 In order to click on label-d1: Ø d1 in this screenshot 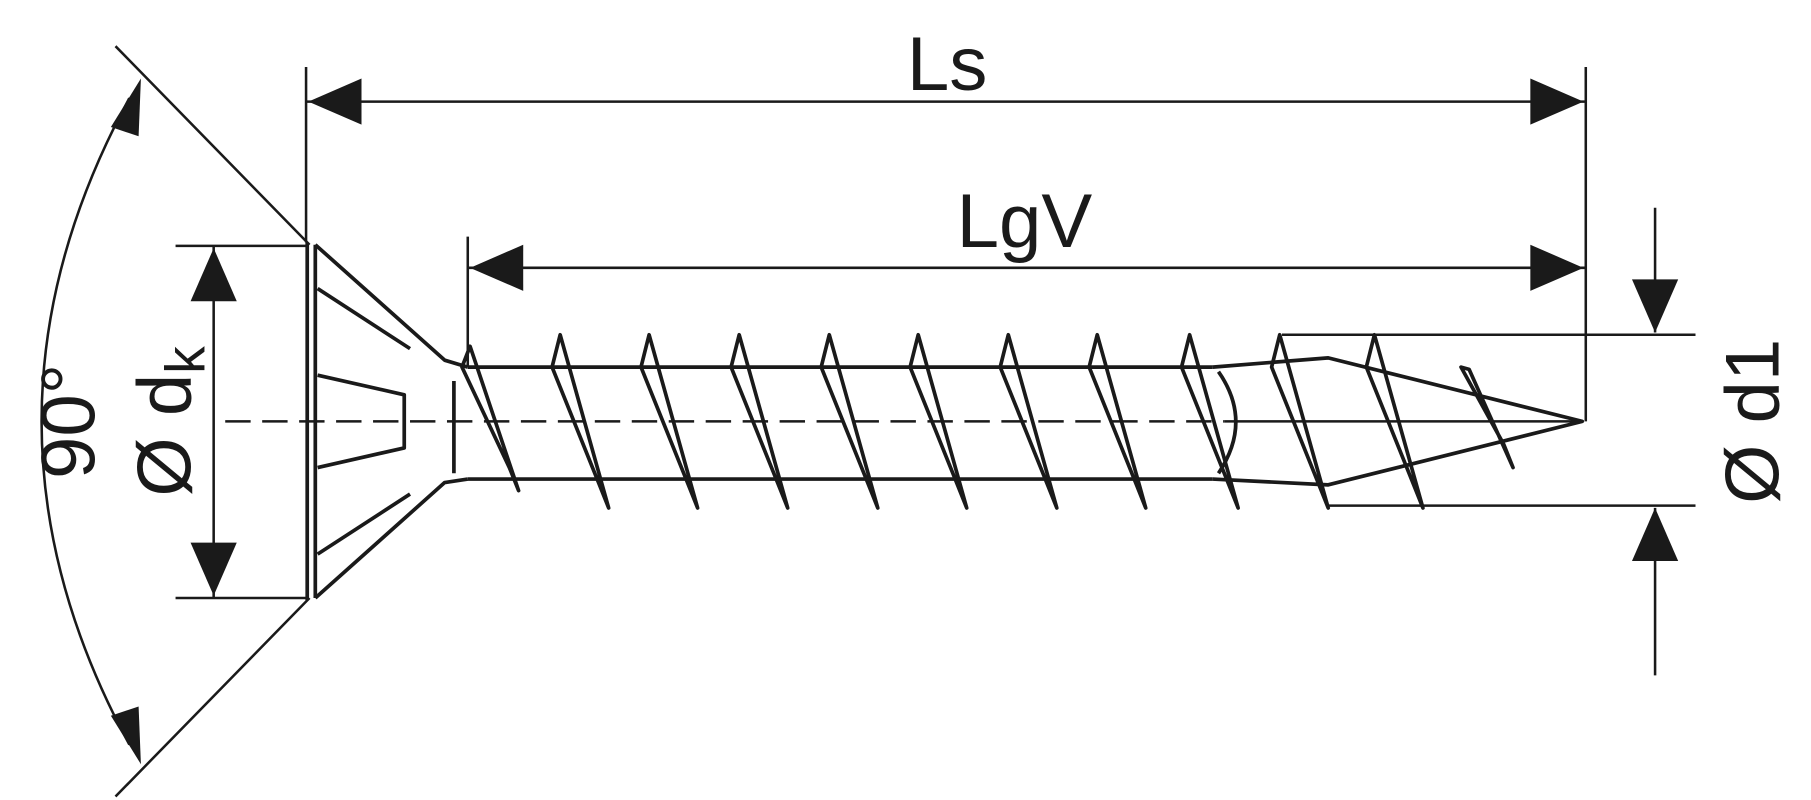, I will do `click(1753, 421)`.